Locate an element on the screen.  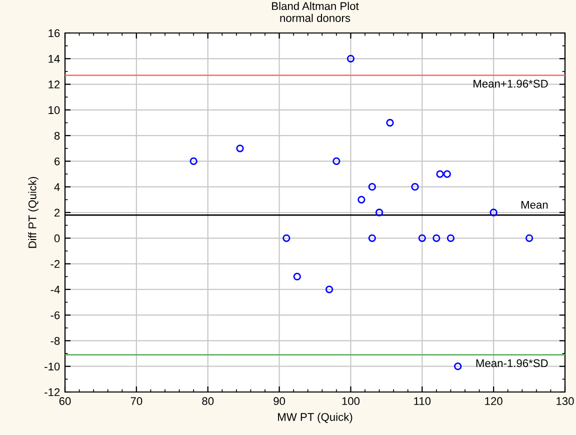
y-tick-label: 14 is located at coordinates (54, 59).